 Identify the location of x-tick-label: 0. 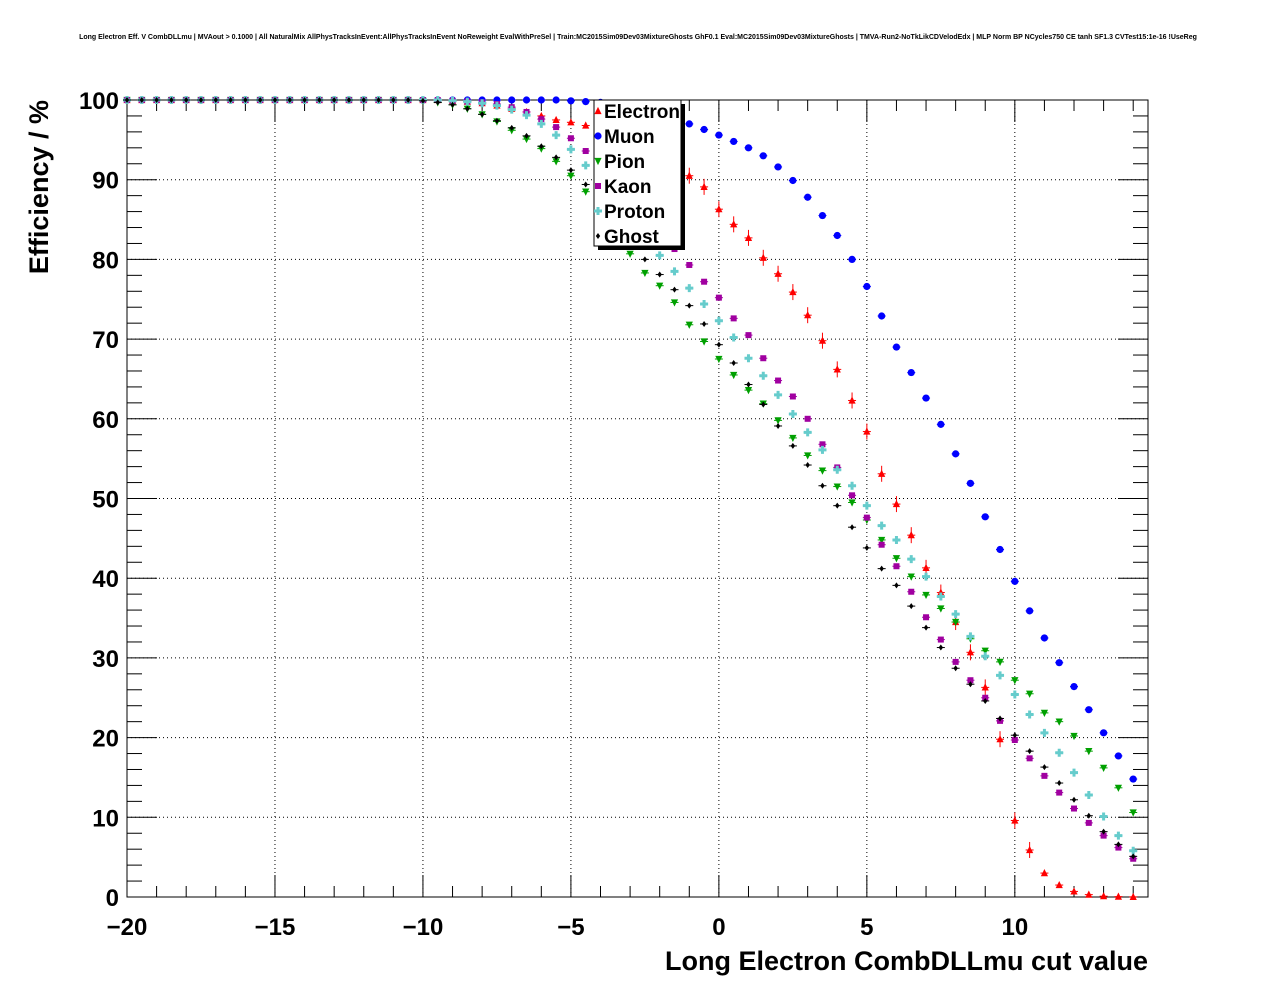
(718, 927).